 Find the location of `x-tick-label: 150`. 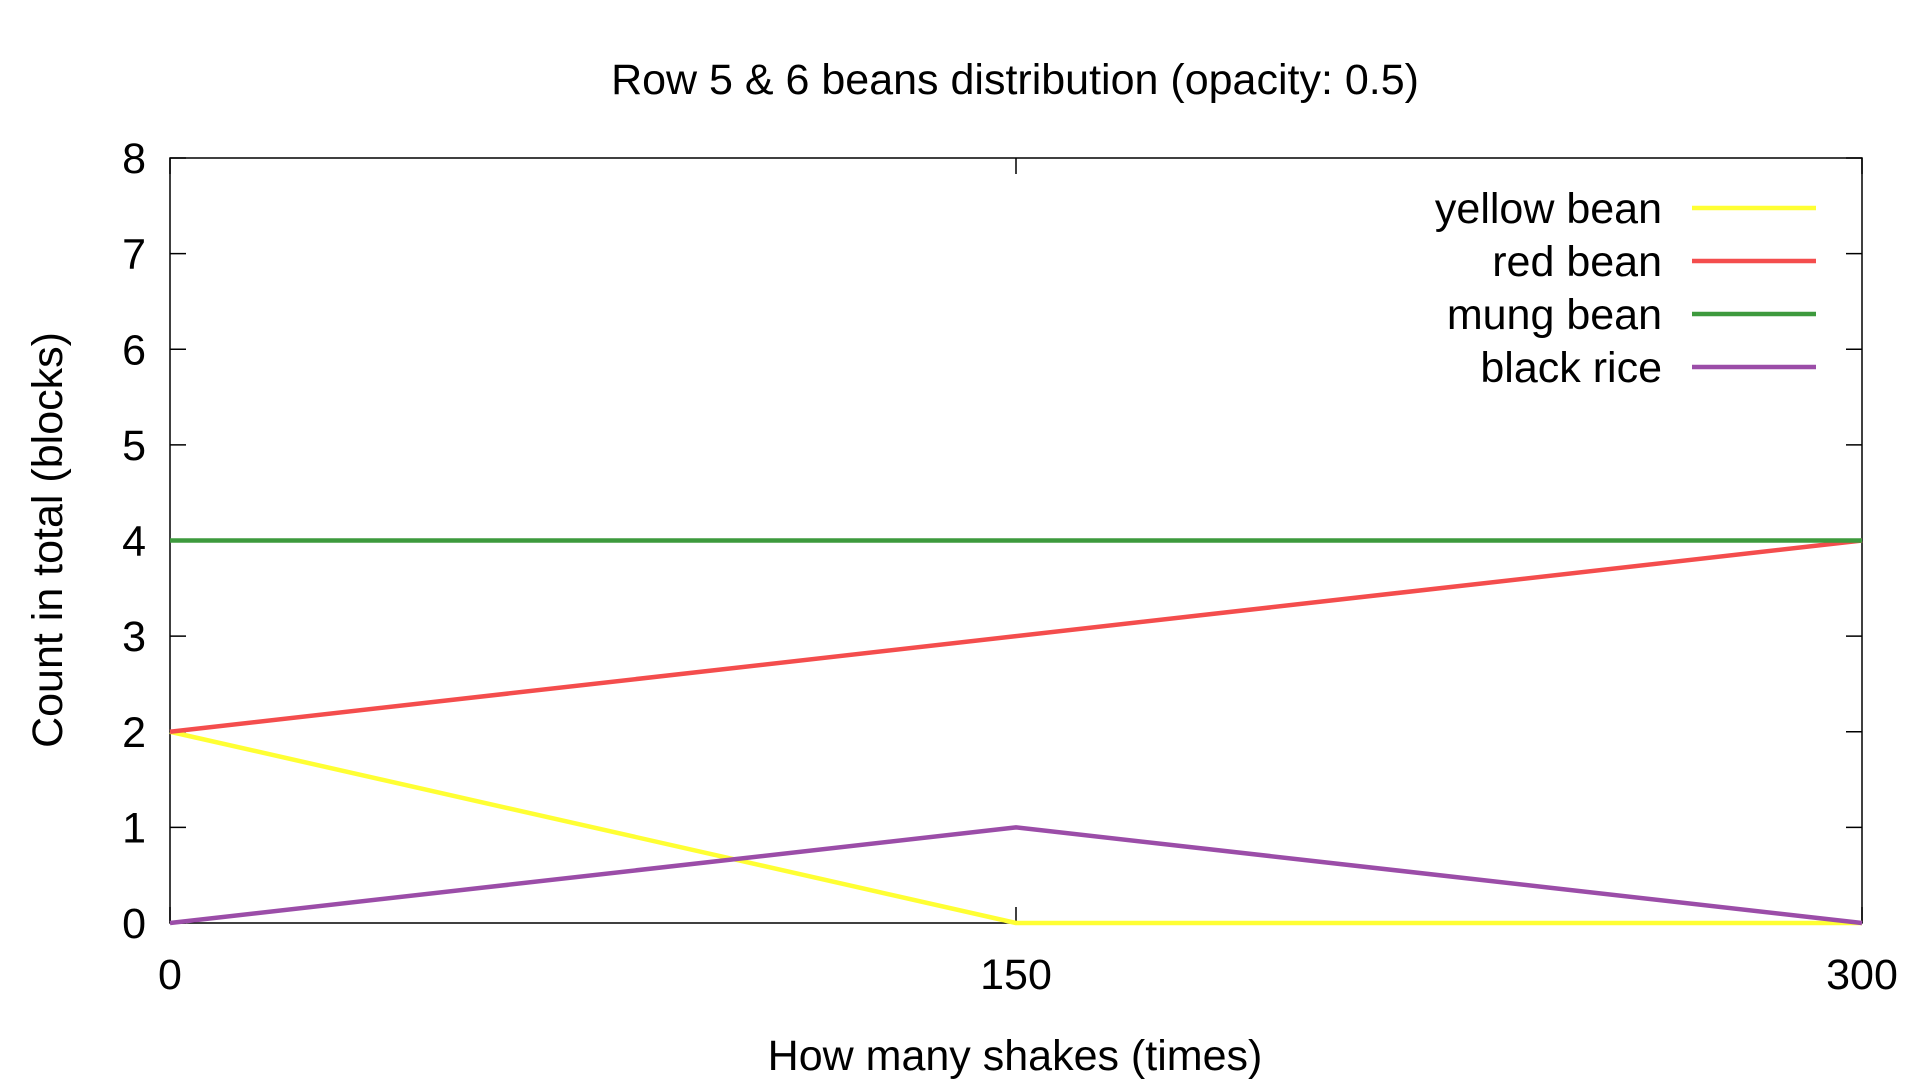

x-tick-label: 150 is located at coordinates (1016, 975).